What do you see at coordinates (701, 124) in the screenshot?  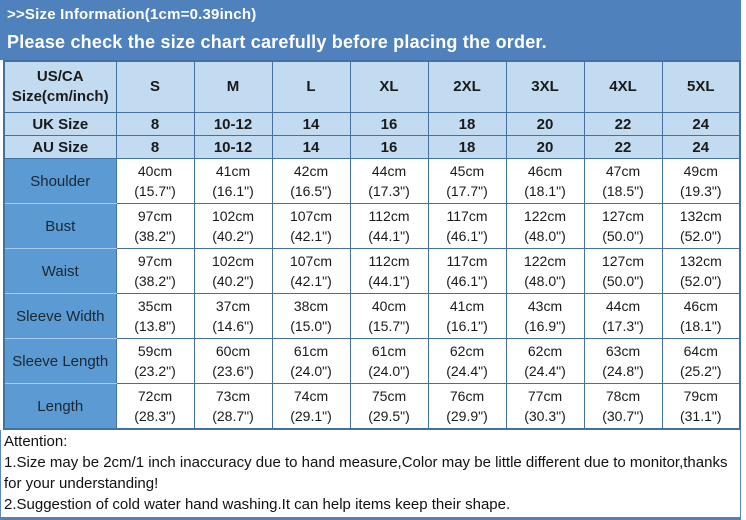 I see `uk-size-value: 24` at bounding box center [701, 124].